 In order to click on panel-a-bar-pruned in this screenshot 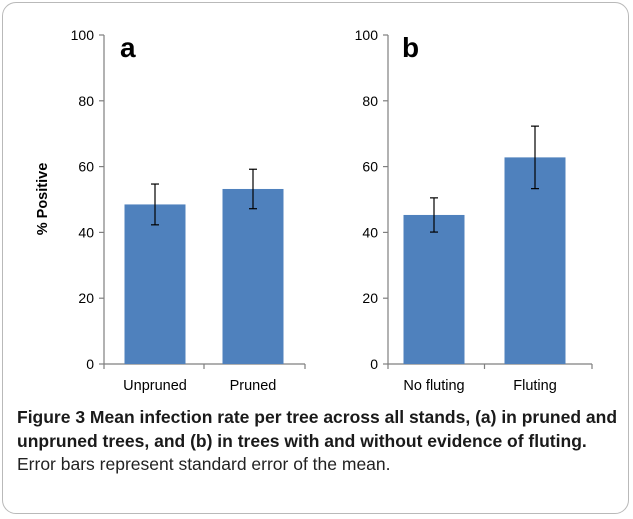, I will do `click(253, 276)`.